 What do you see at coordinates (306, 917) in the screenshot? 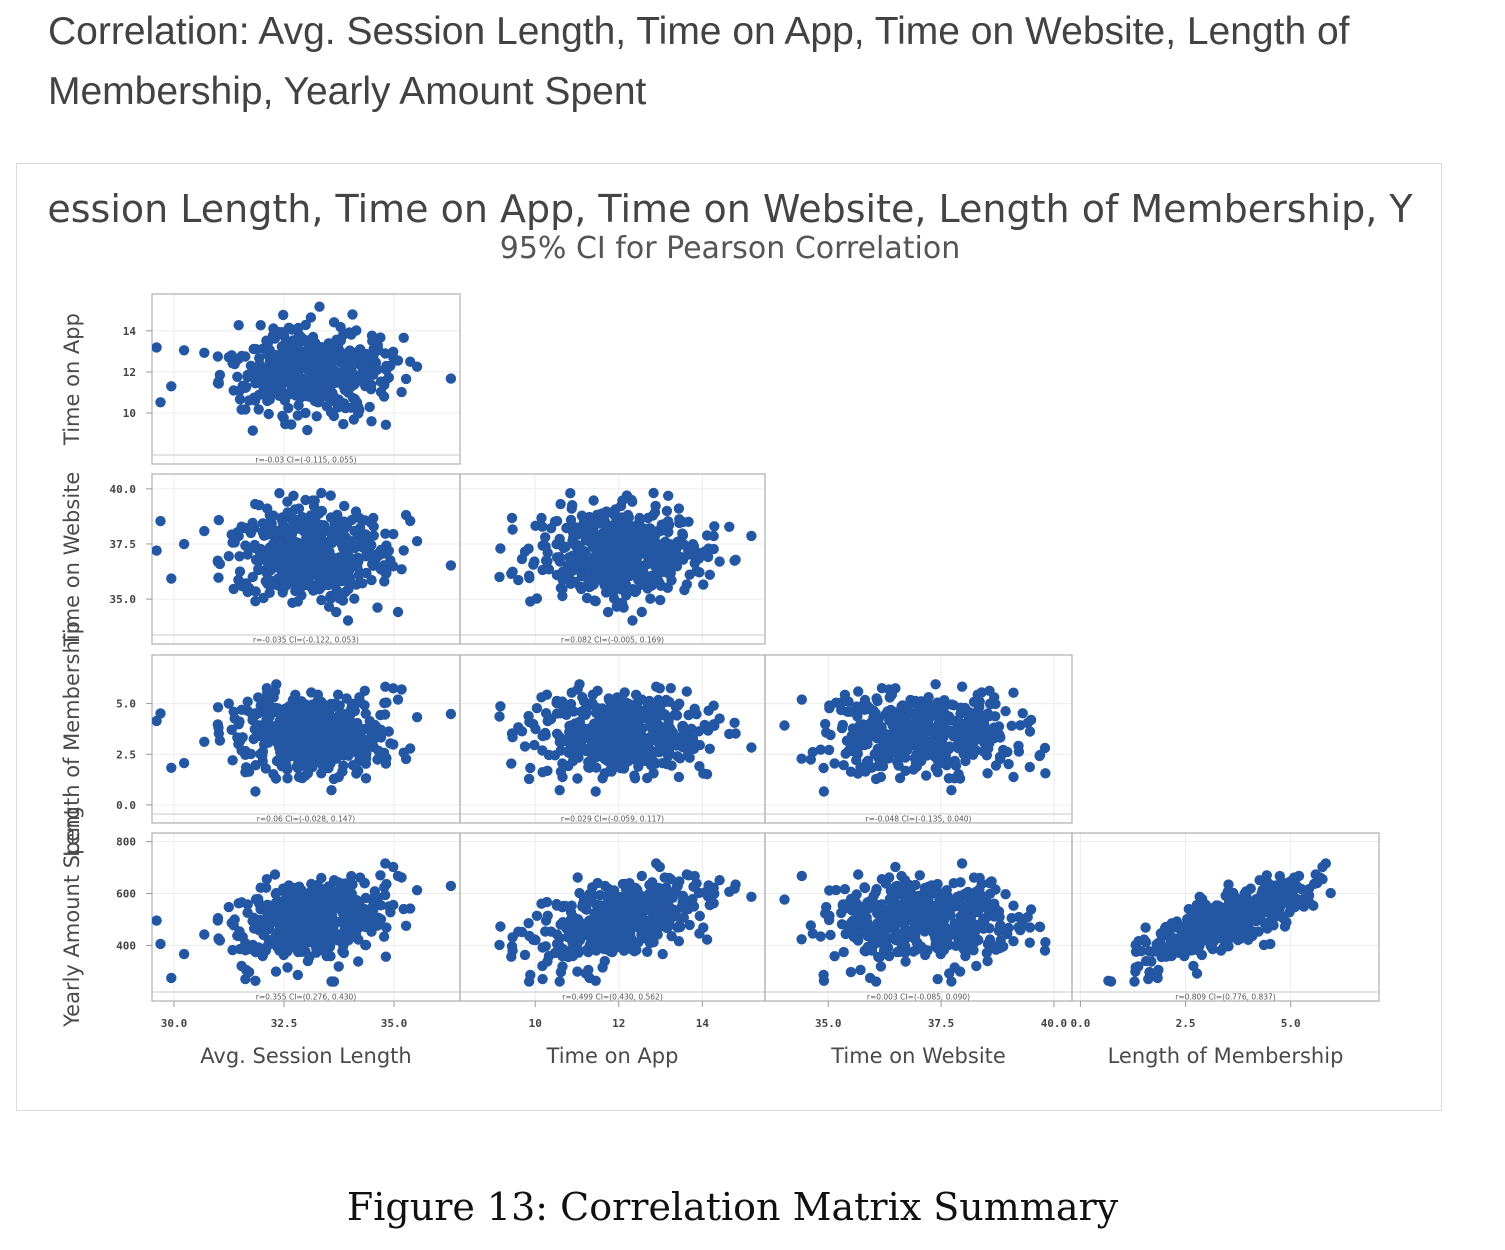
I see `scatter-panel: r=0.355 CI=(0.276, 0.430)` at bounding box center [306, 917].